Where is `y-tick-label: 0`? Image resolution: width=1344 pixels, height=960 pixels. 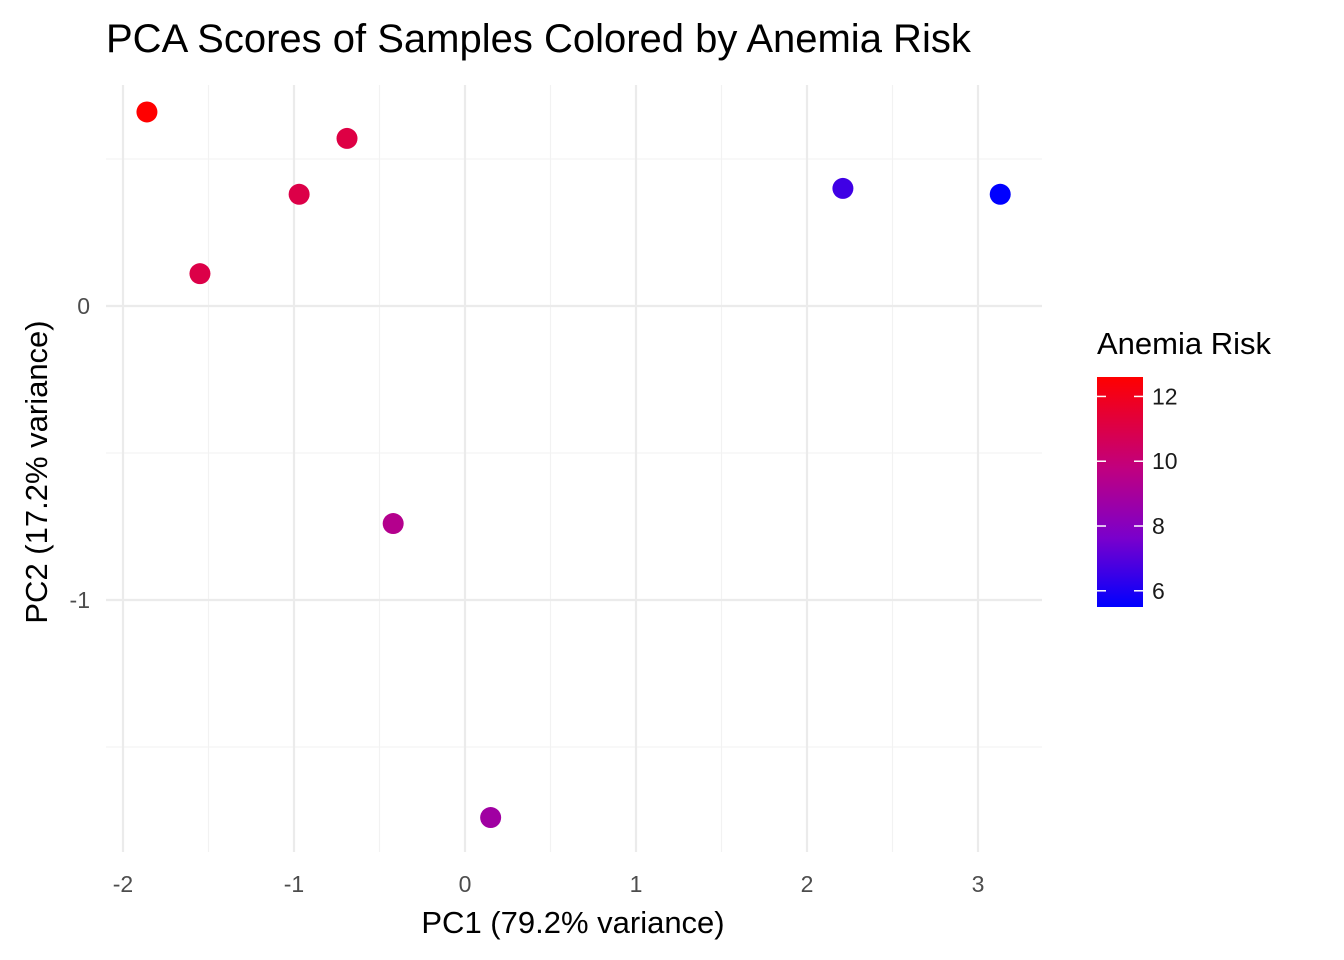
y-tick-label: 0 is located at coordinates (83, 306).